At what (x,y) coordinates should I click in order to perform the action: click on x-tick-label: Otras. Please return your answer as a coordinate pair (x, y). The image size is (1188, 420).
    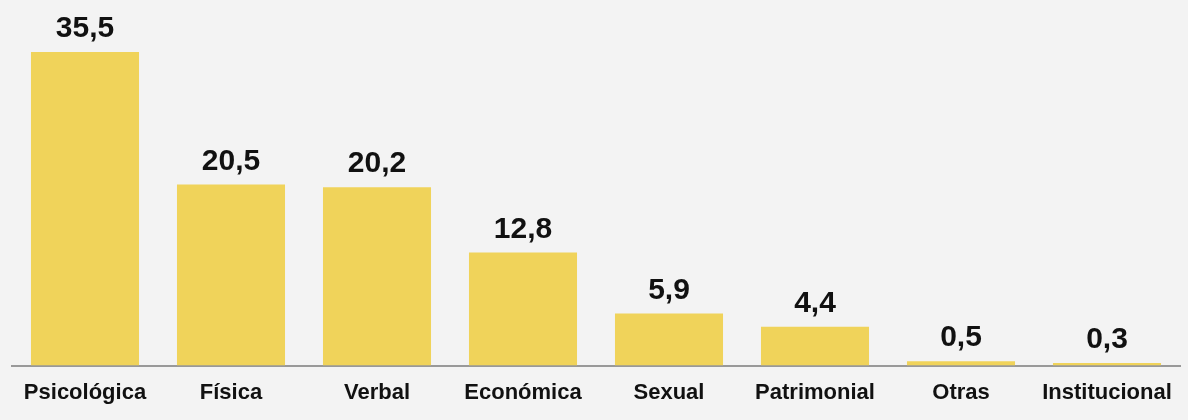
    Looking at the image, I should click on (961, 391).